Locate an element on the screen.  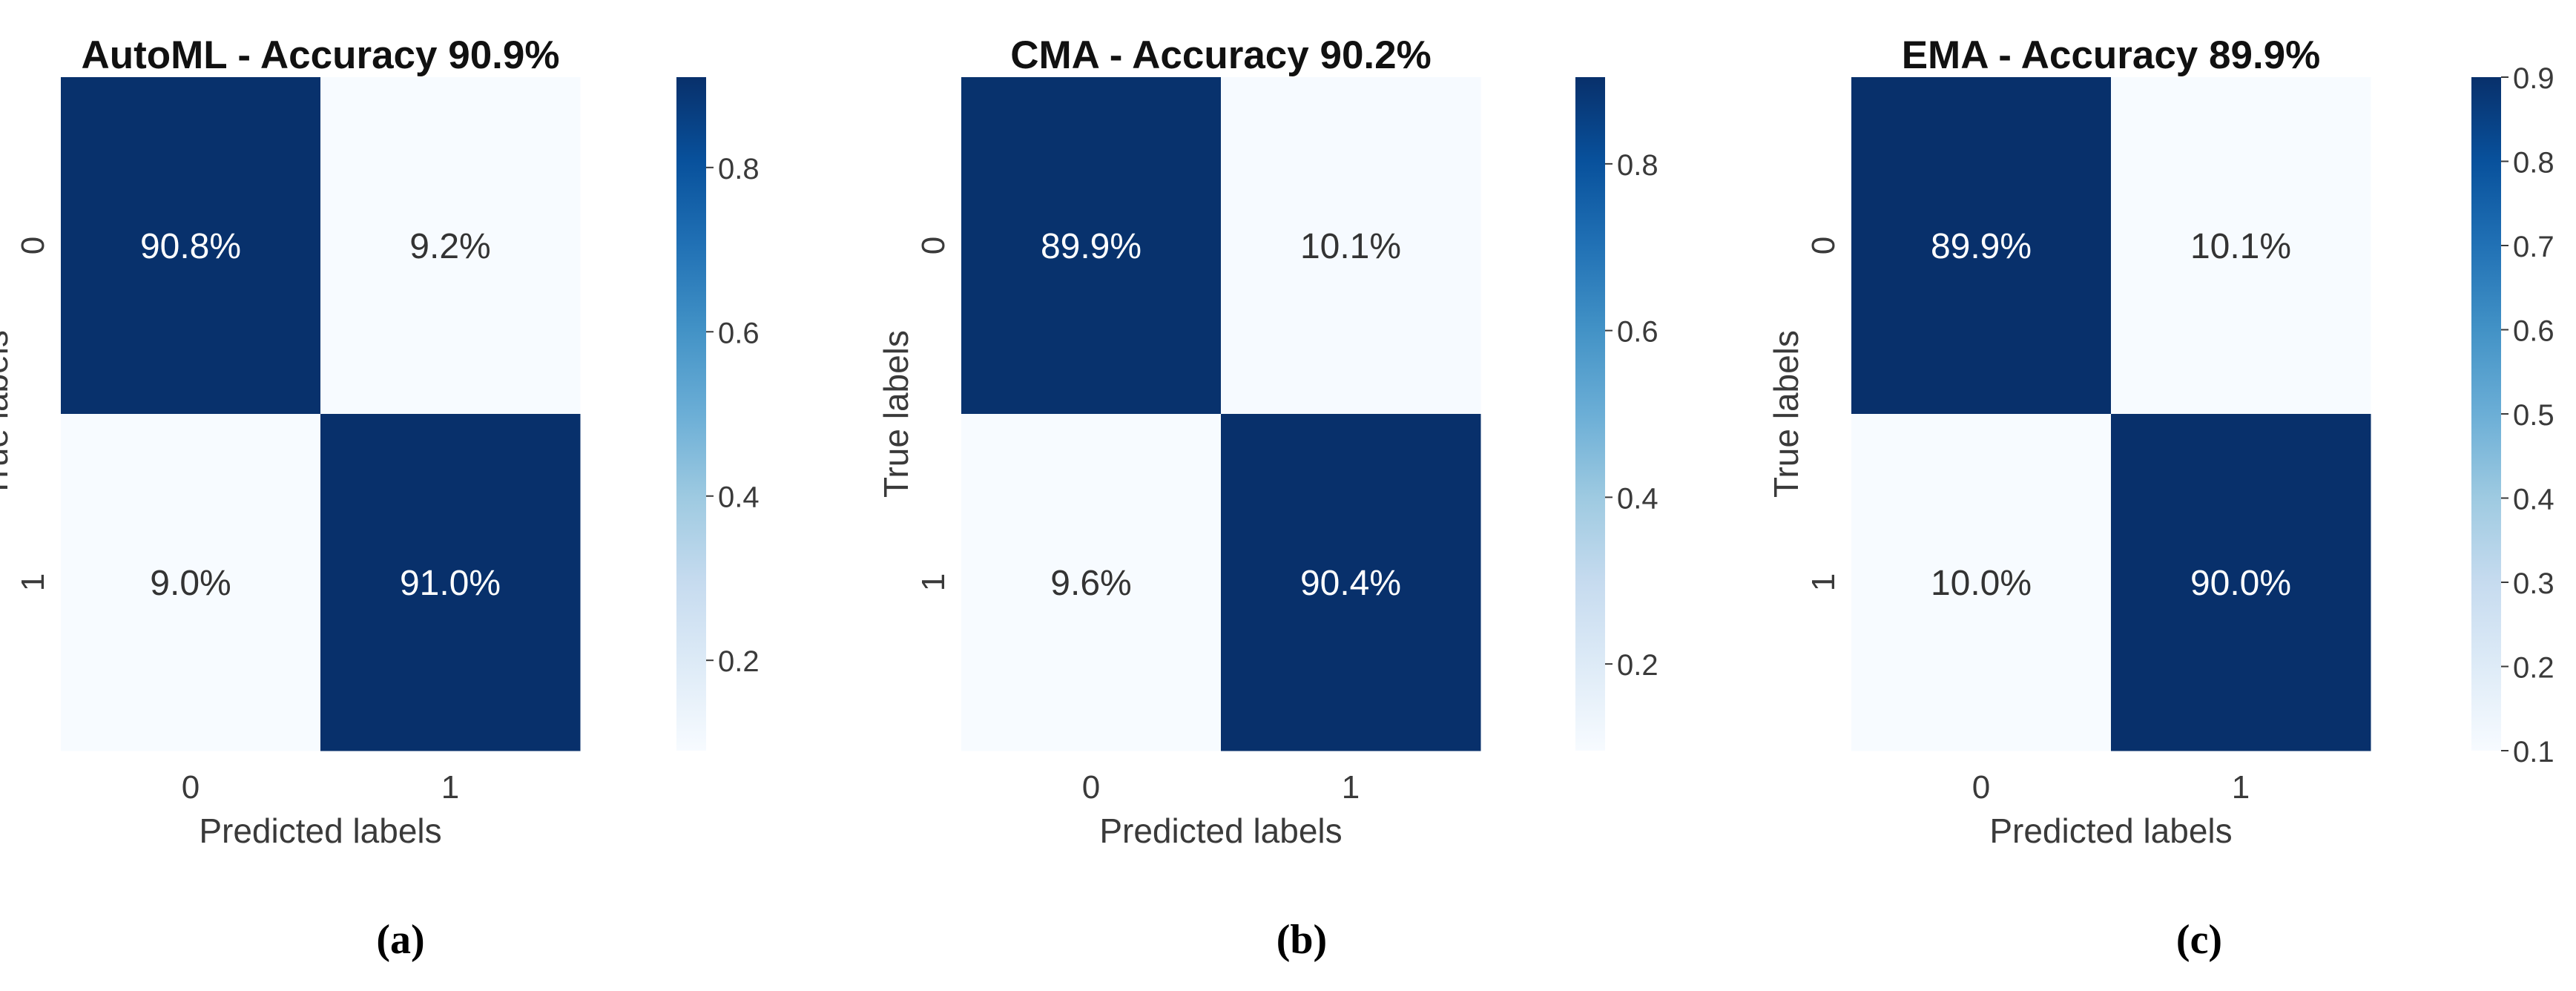
chart-title: CMA - Accuracy 90.2% is located at coordinates (1221, 55).